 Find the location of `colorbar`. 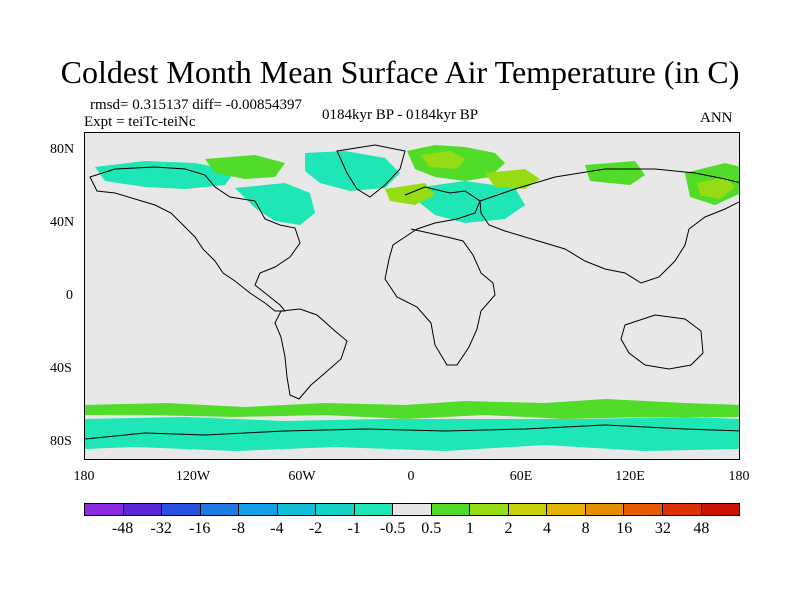

colorbar is located at coordinates (412, 509).